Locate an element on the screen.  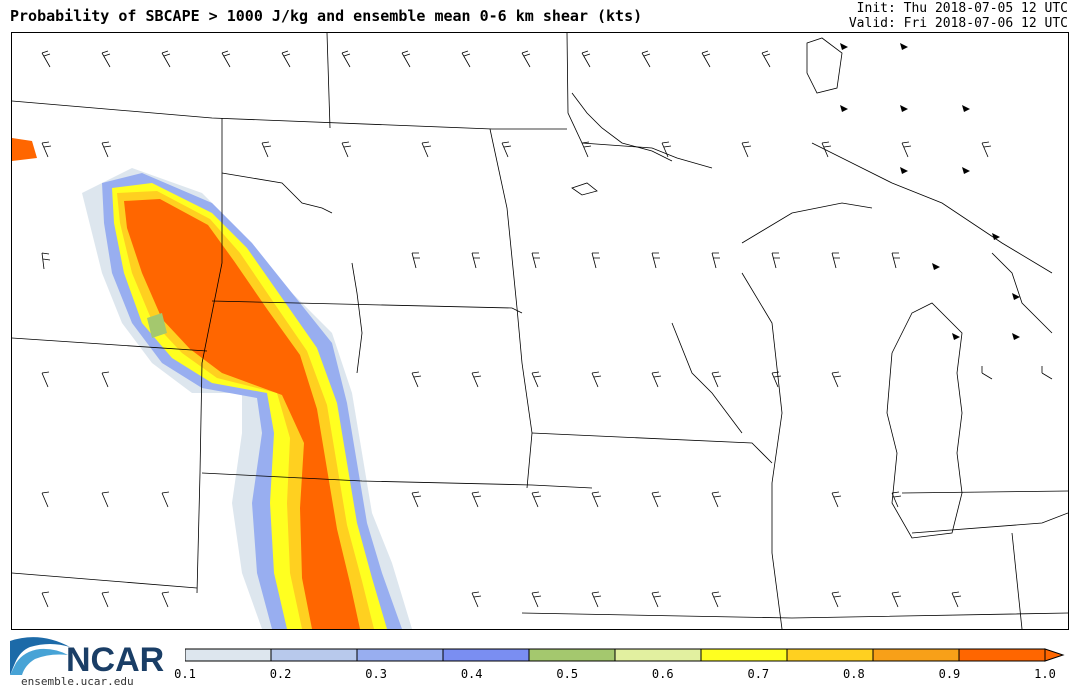
colorbar-label: 0.8 is located at coordinates (854, 674).